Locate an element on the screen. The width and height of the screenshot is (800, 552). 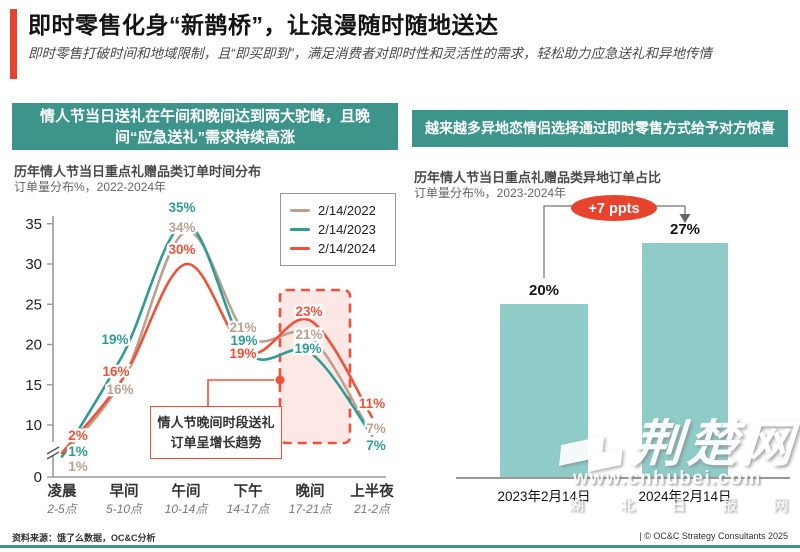
bar-rect-2023 is located at coordinates (544, 391).